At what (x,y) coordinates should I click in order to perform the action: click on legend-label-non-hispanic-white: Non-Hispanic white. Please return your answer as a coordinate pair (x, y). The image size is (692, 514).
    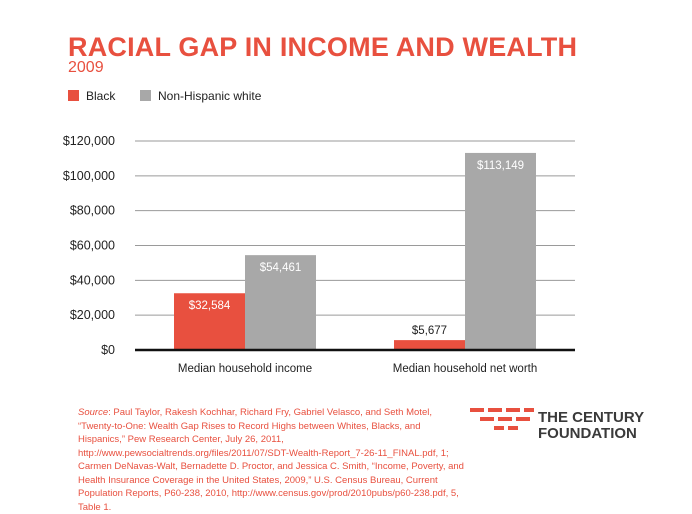
    Looking at the image, I should click on (210, 96).